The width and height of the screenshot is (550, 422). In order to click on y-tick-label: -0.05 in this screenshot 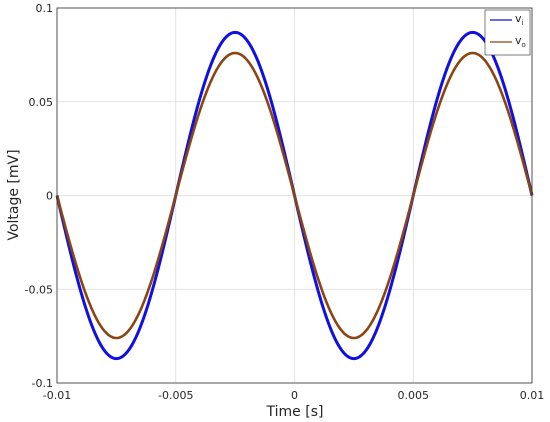, I will do `click(39, 289)`.